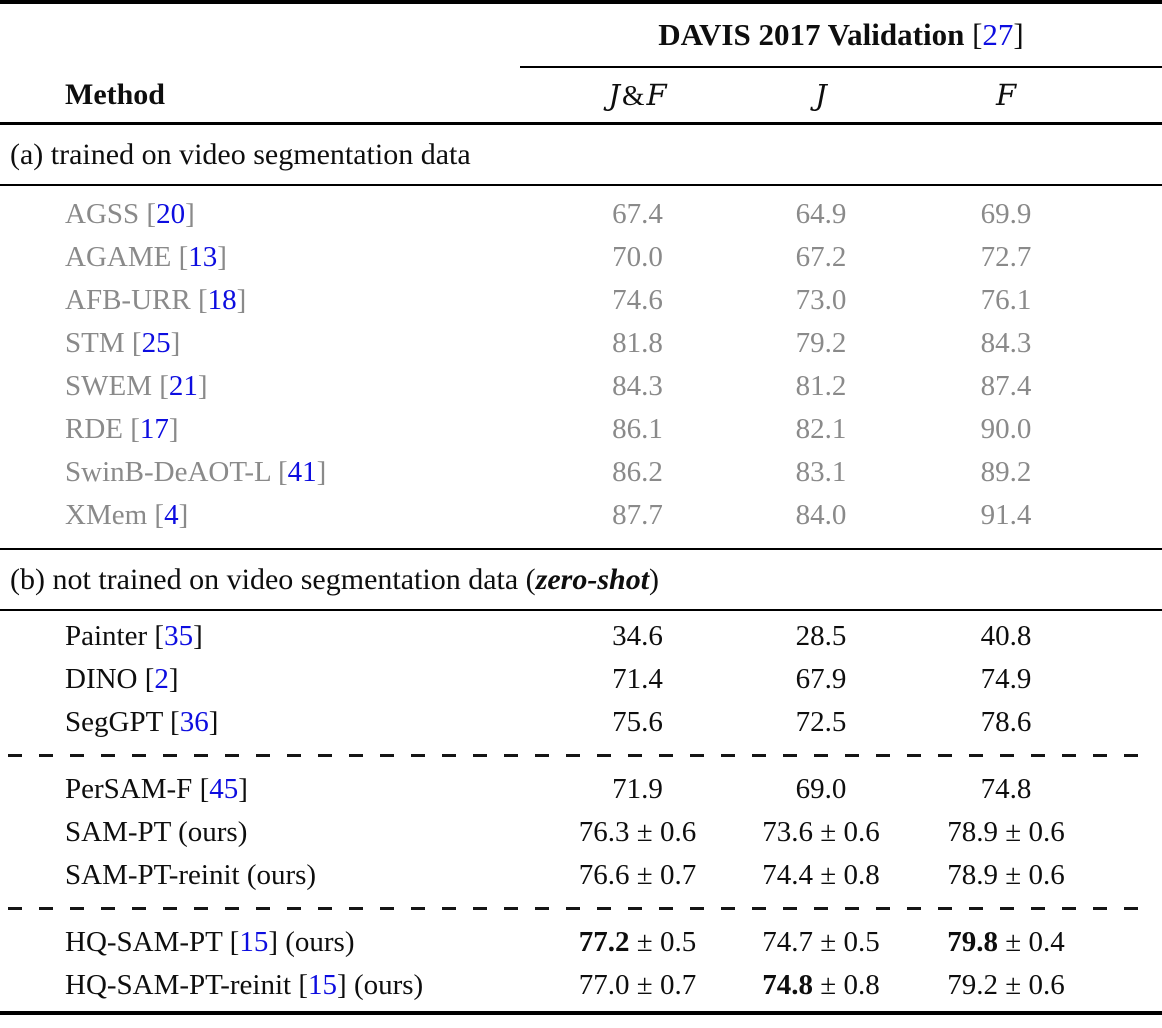  Describe the element at coordinates (821, 429) in the screenshot. I see `metric-cell: 82.1` at that location.